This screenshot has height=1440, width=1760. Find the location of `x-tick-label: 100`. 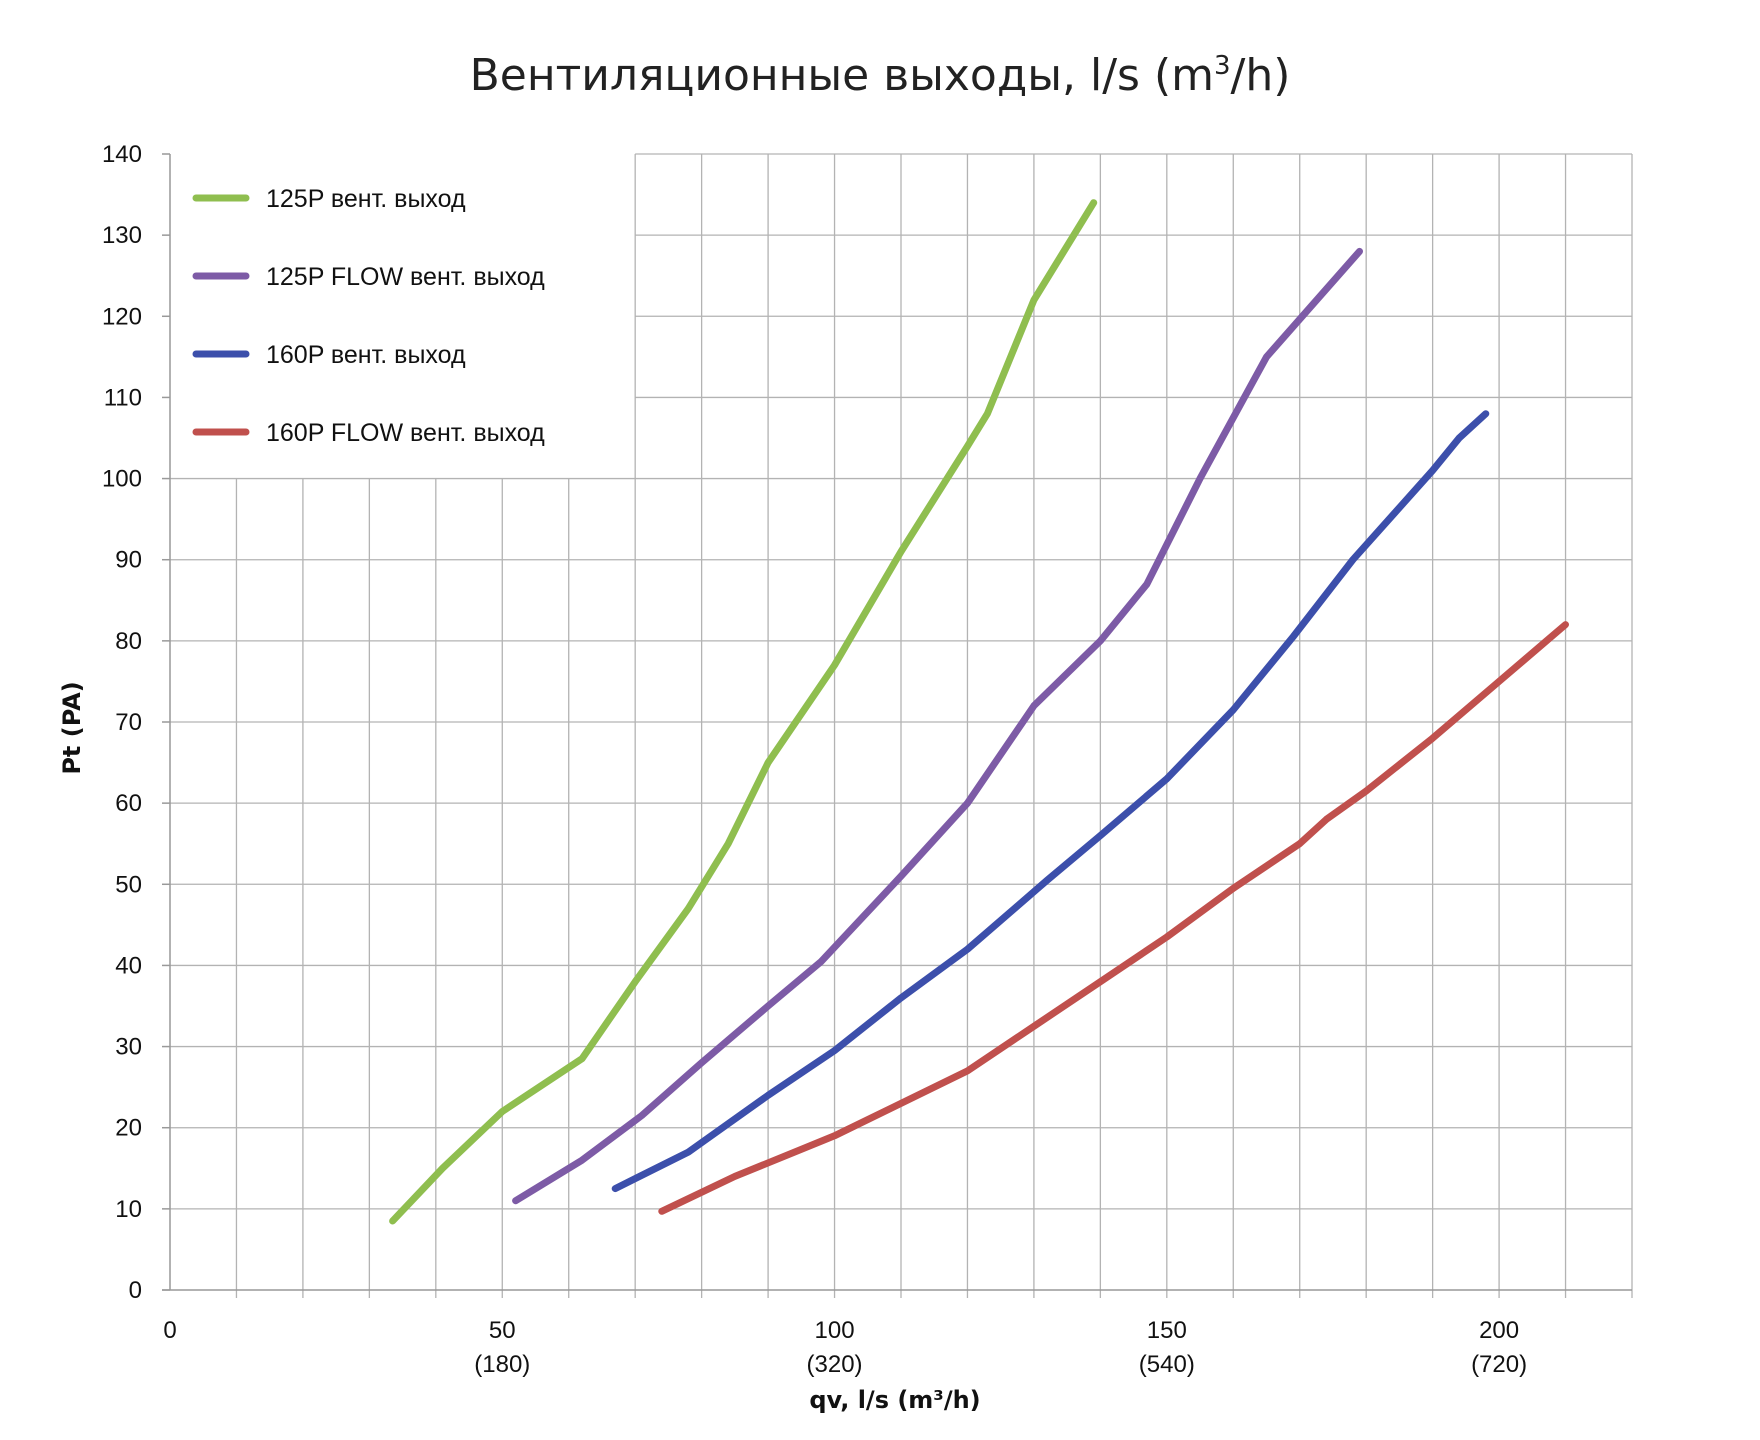

x-tick-label: 100 is located at coordinates (835, 1330).